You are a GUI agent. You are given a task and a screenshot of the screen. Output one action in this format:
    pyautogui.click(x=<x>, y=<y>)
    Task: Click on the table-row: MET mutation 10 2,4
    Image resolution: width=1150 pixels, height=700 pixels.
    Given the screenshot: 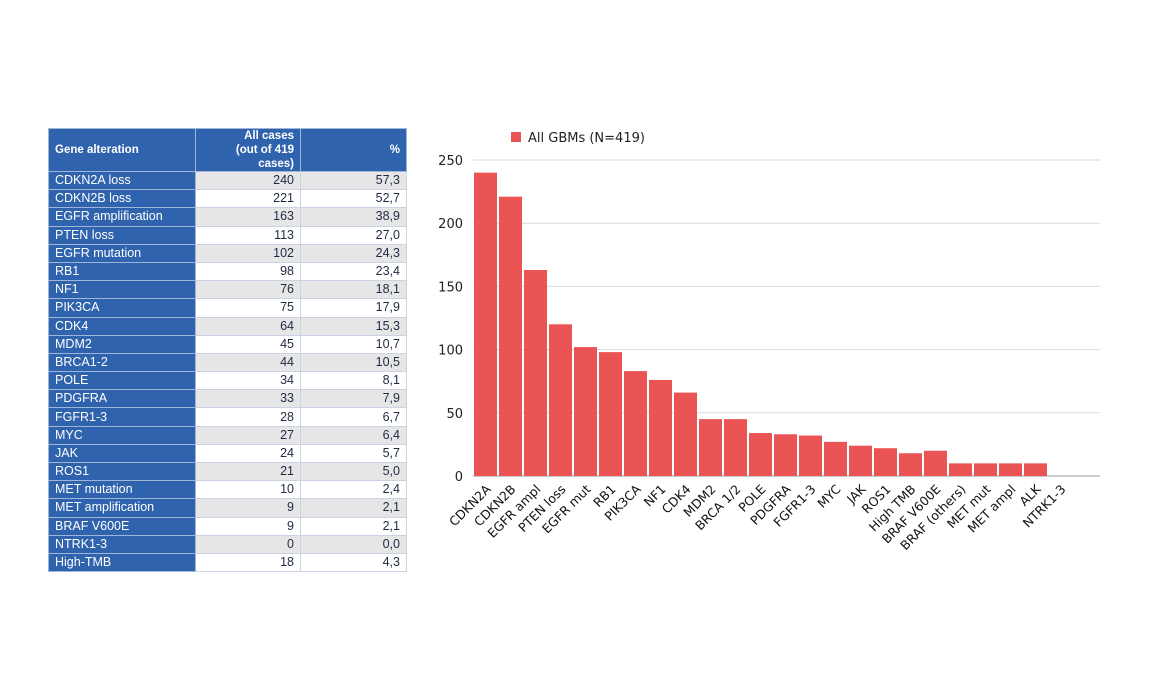 What is the action you would take?
    pyautogui.click(x=227, y=490)
    